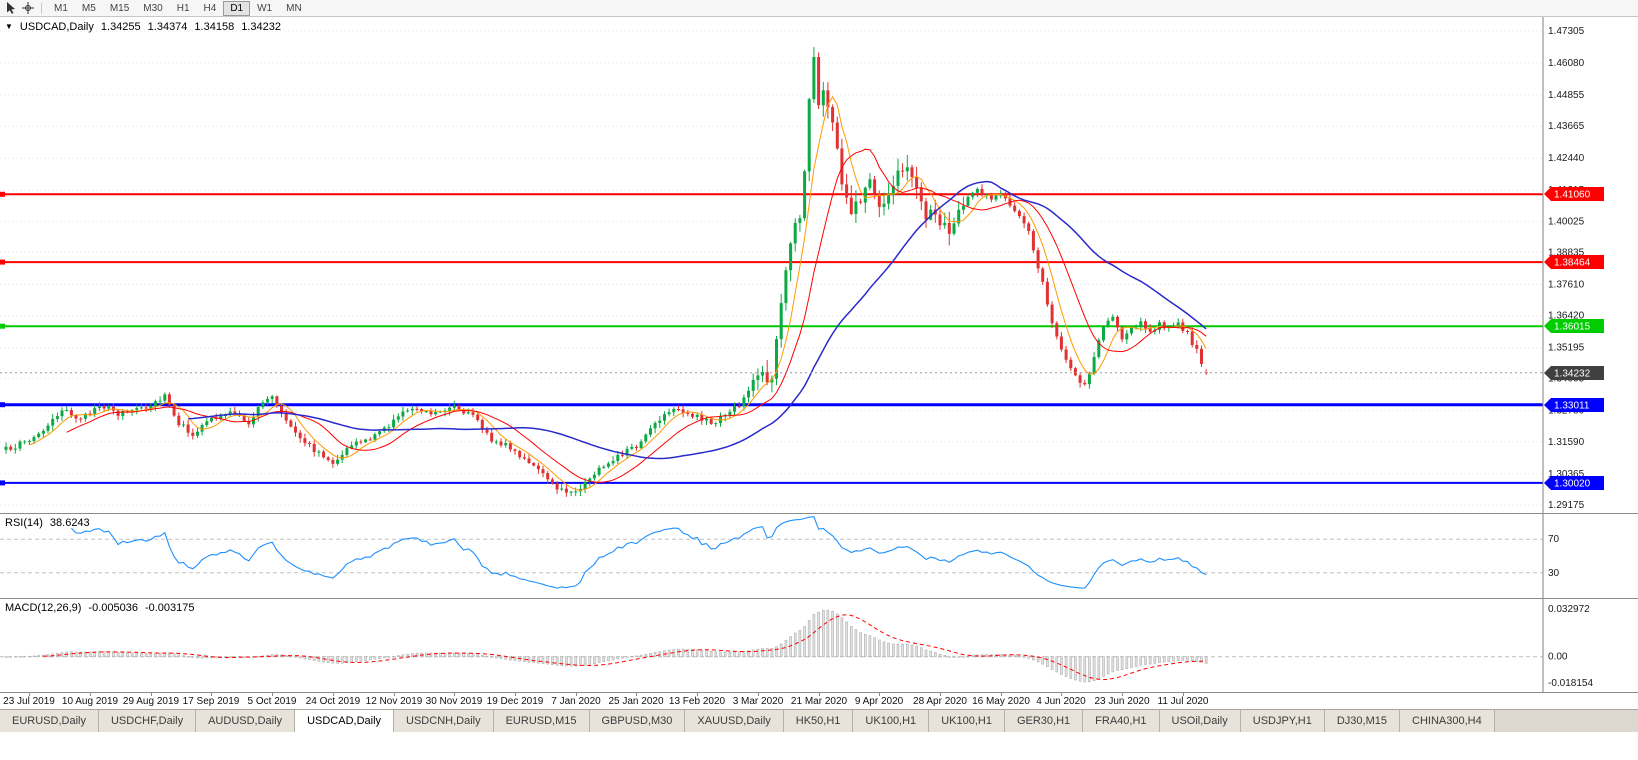 Image resolution: width=1638 pixels, height=760 pixels. I want to click on ohlc-close: 1.34232, so click(261, 27).